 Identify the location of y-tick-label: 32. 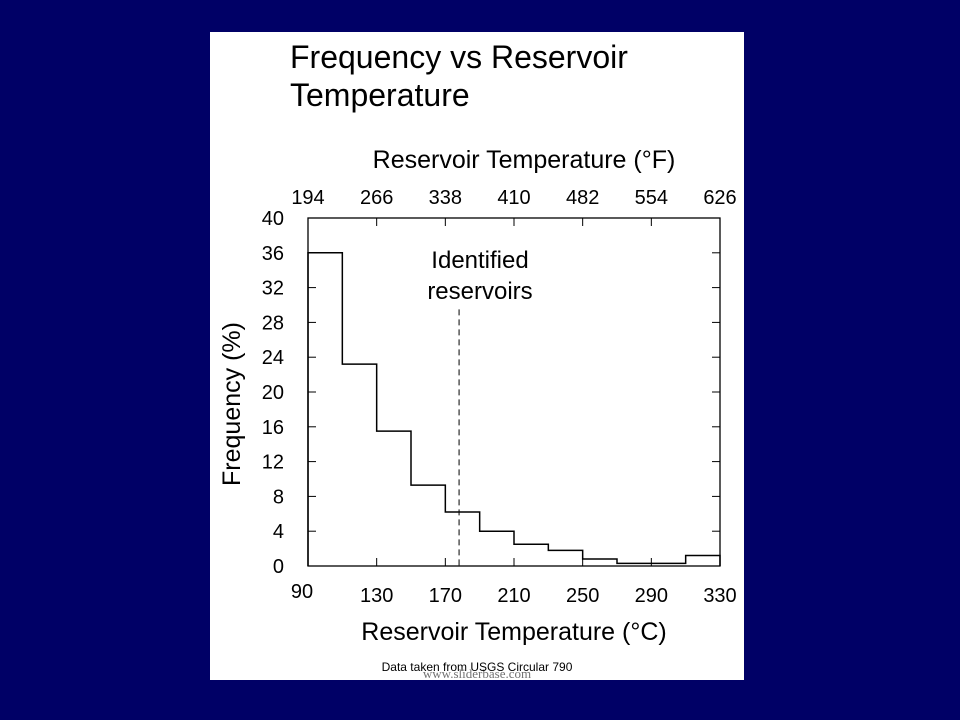
(273, 289).